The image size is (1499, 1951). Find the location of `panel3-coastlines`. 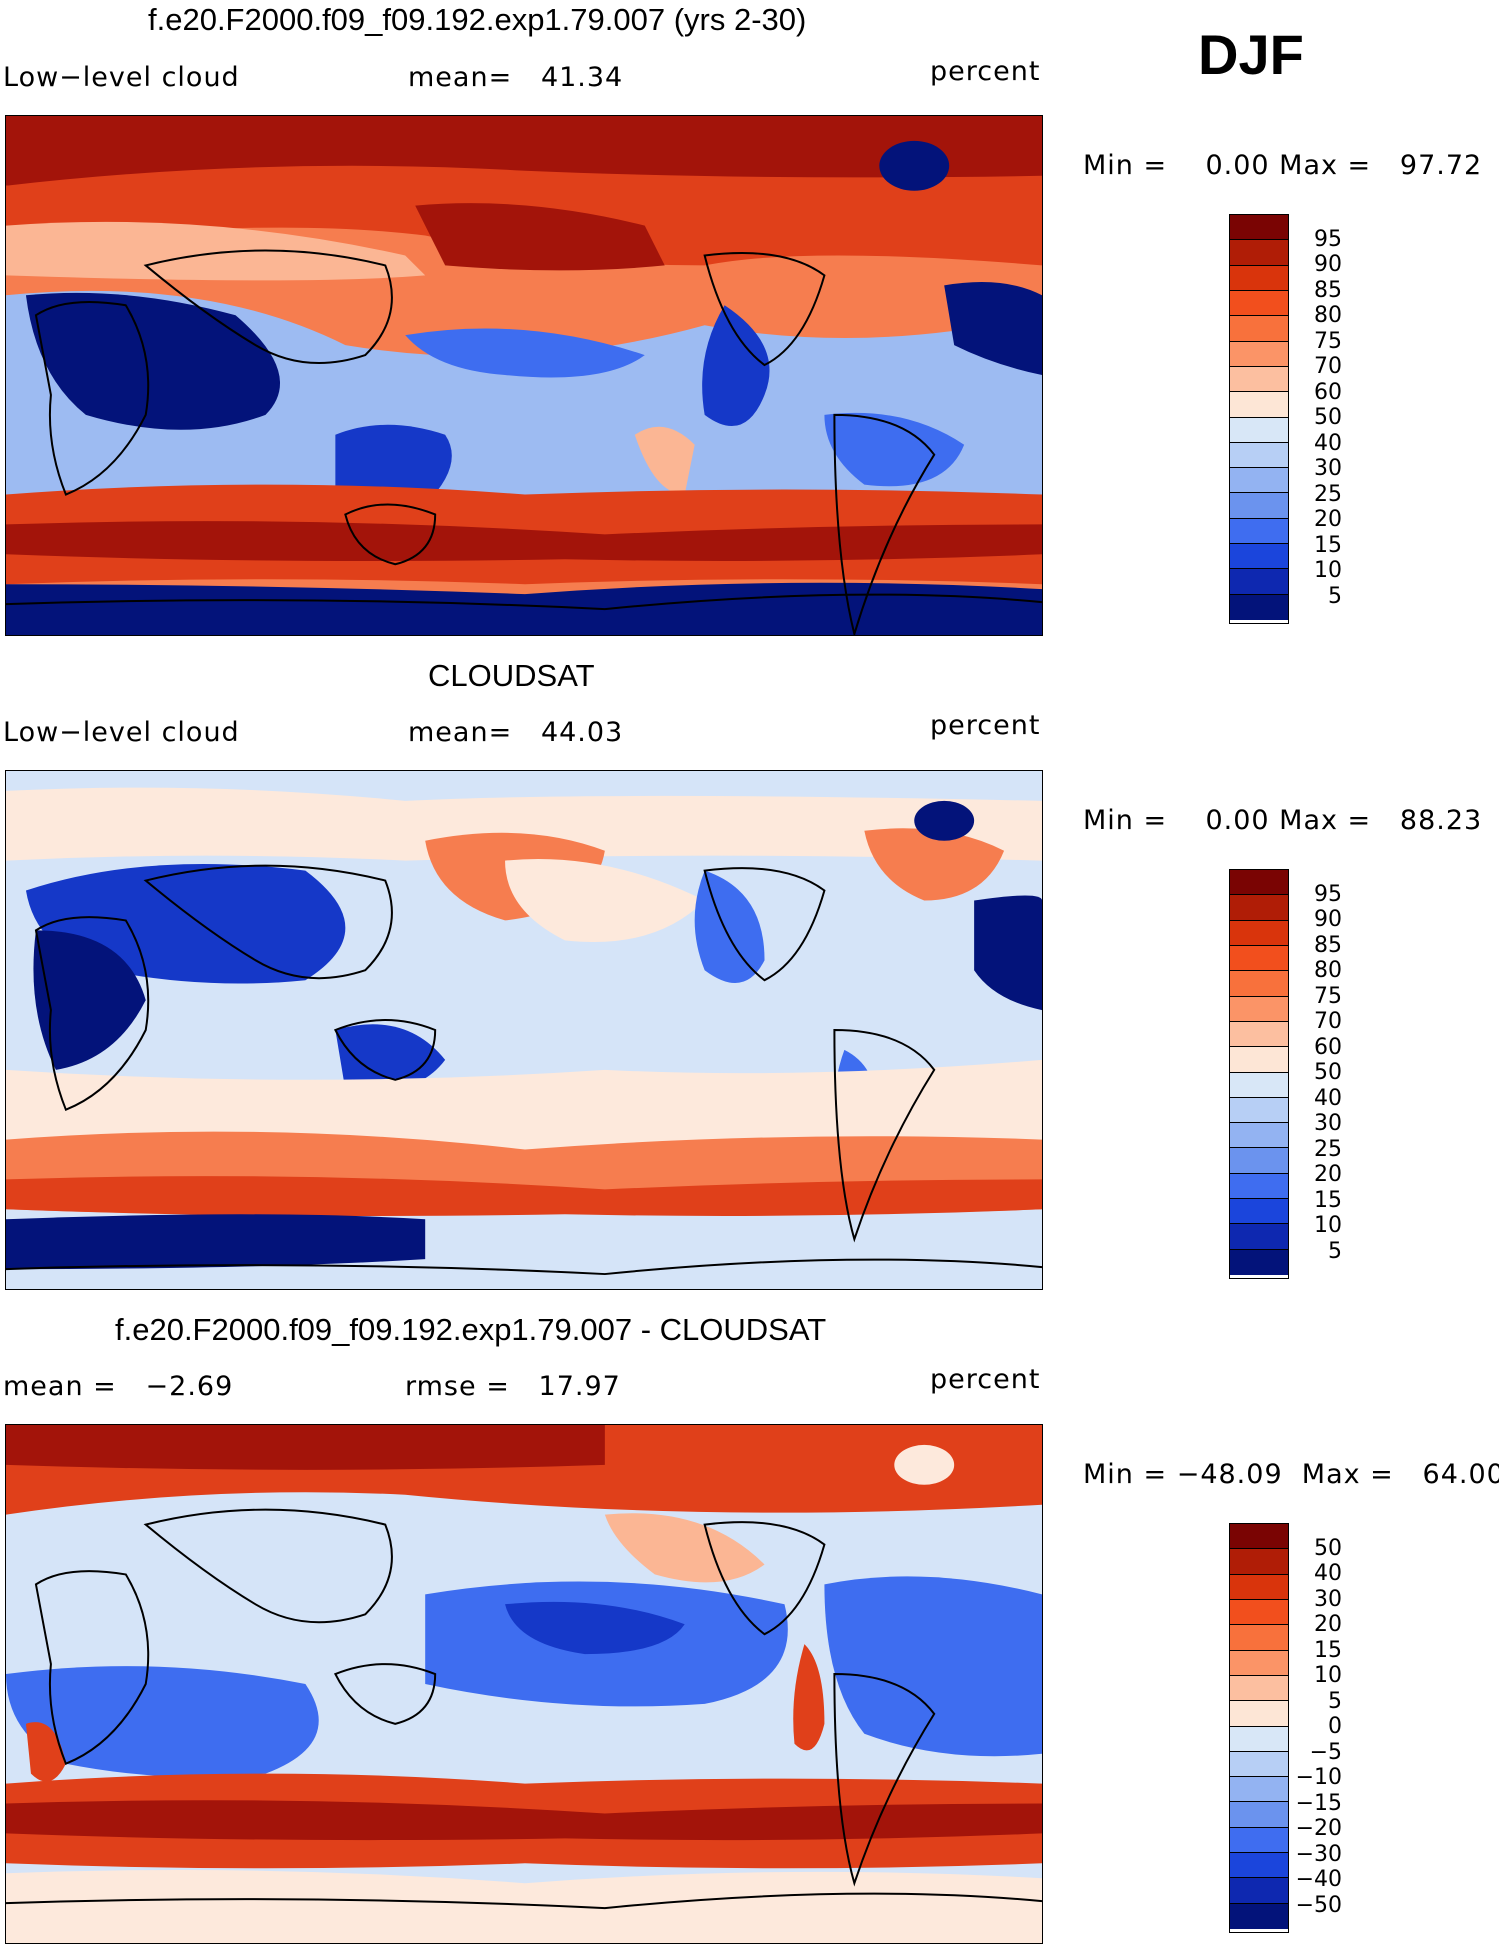

panel3-coastlines is located at coordinates (524, 1709).